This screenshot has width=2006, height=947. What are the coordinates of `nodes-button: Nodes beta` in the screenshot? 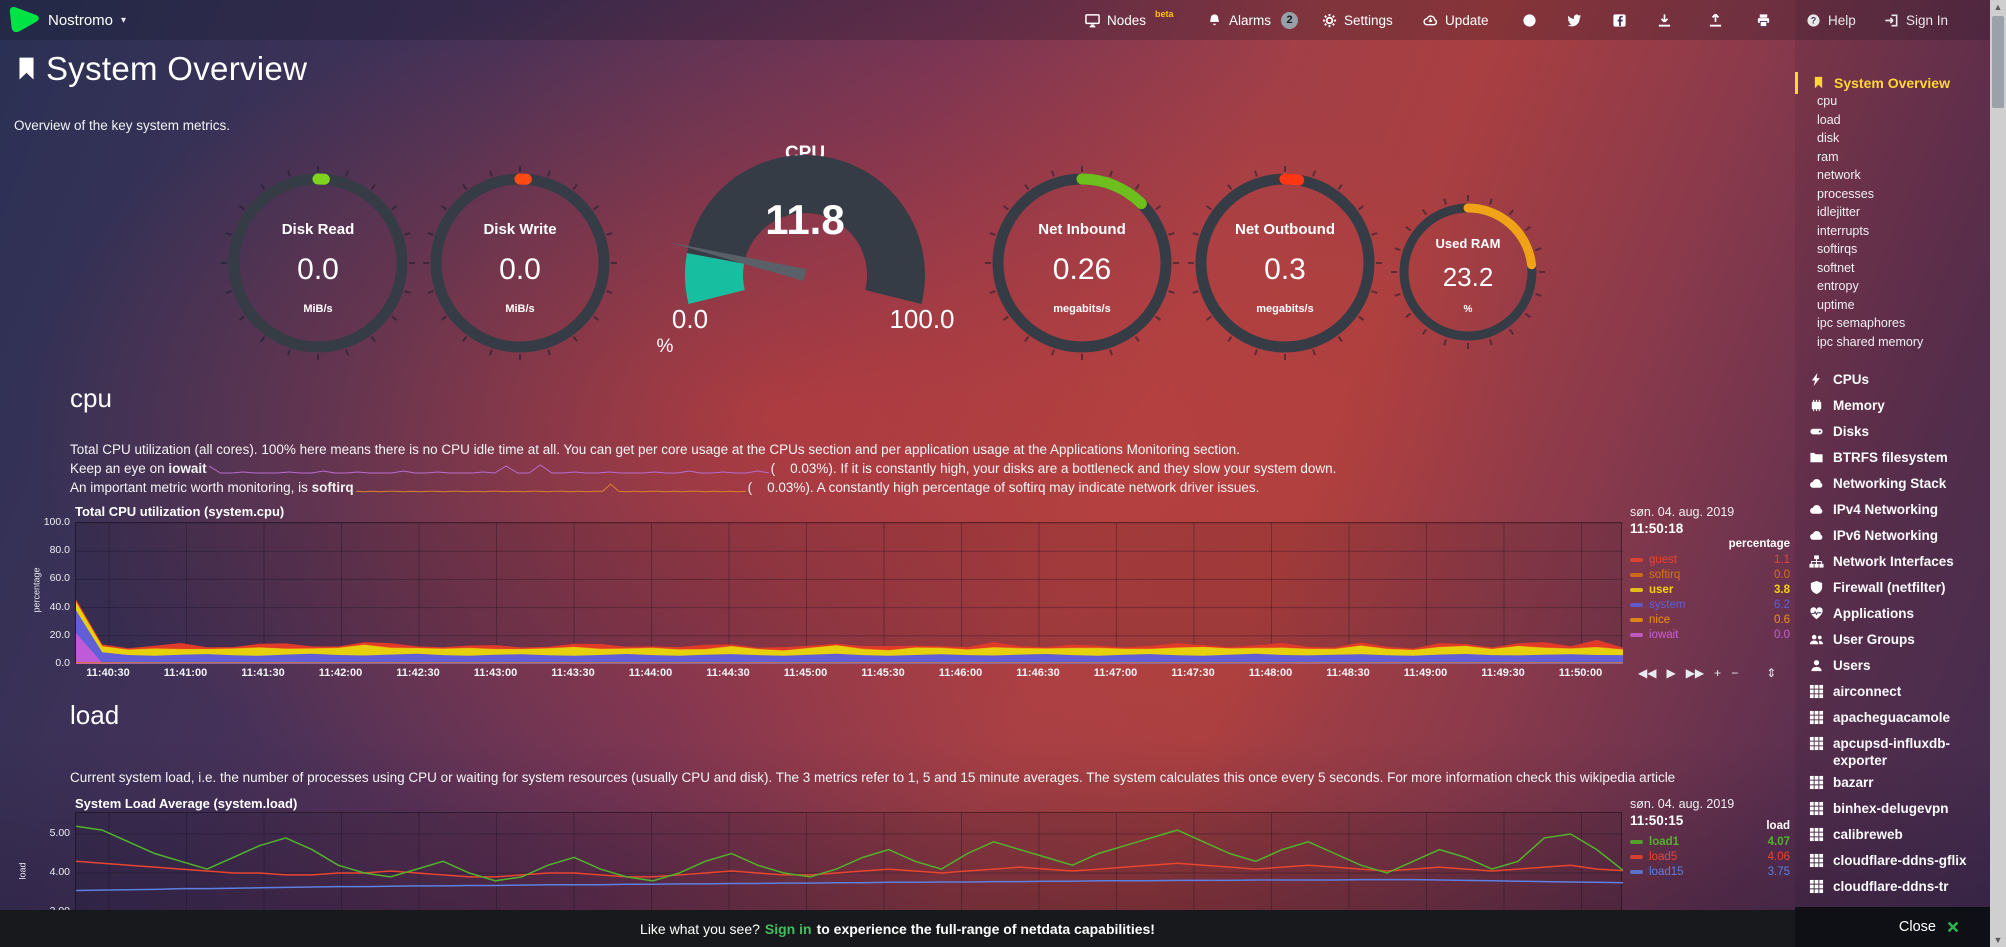 It's located at (1129, 20).